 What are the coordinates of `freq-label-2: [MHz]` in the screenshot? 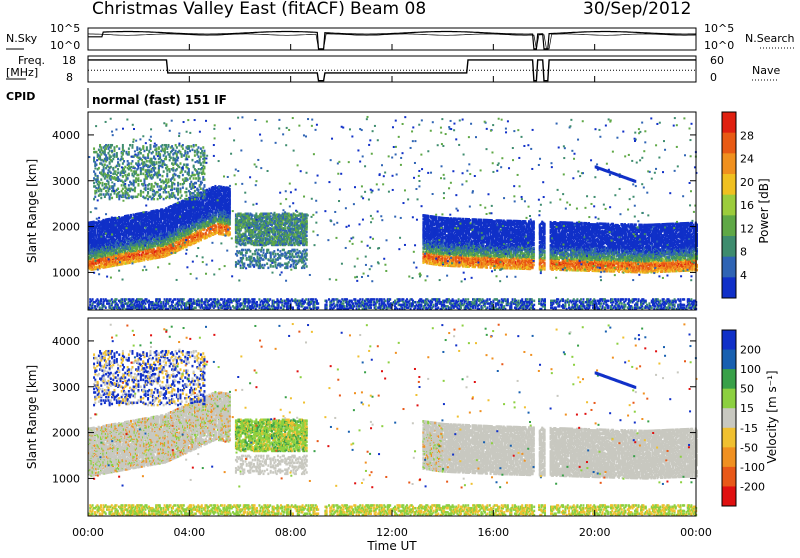 It's located at (22, 72).